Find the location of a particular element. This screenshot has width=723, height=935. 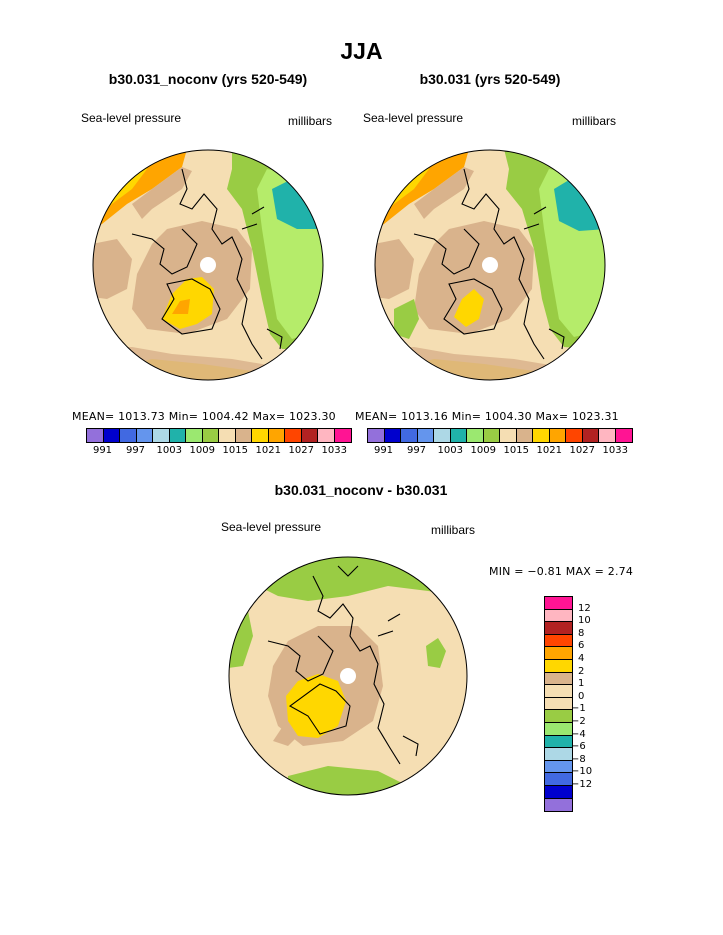

orange-contour-greenland is located at coordinates (181, 306).